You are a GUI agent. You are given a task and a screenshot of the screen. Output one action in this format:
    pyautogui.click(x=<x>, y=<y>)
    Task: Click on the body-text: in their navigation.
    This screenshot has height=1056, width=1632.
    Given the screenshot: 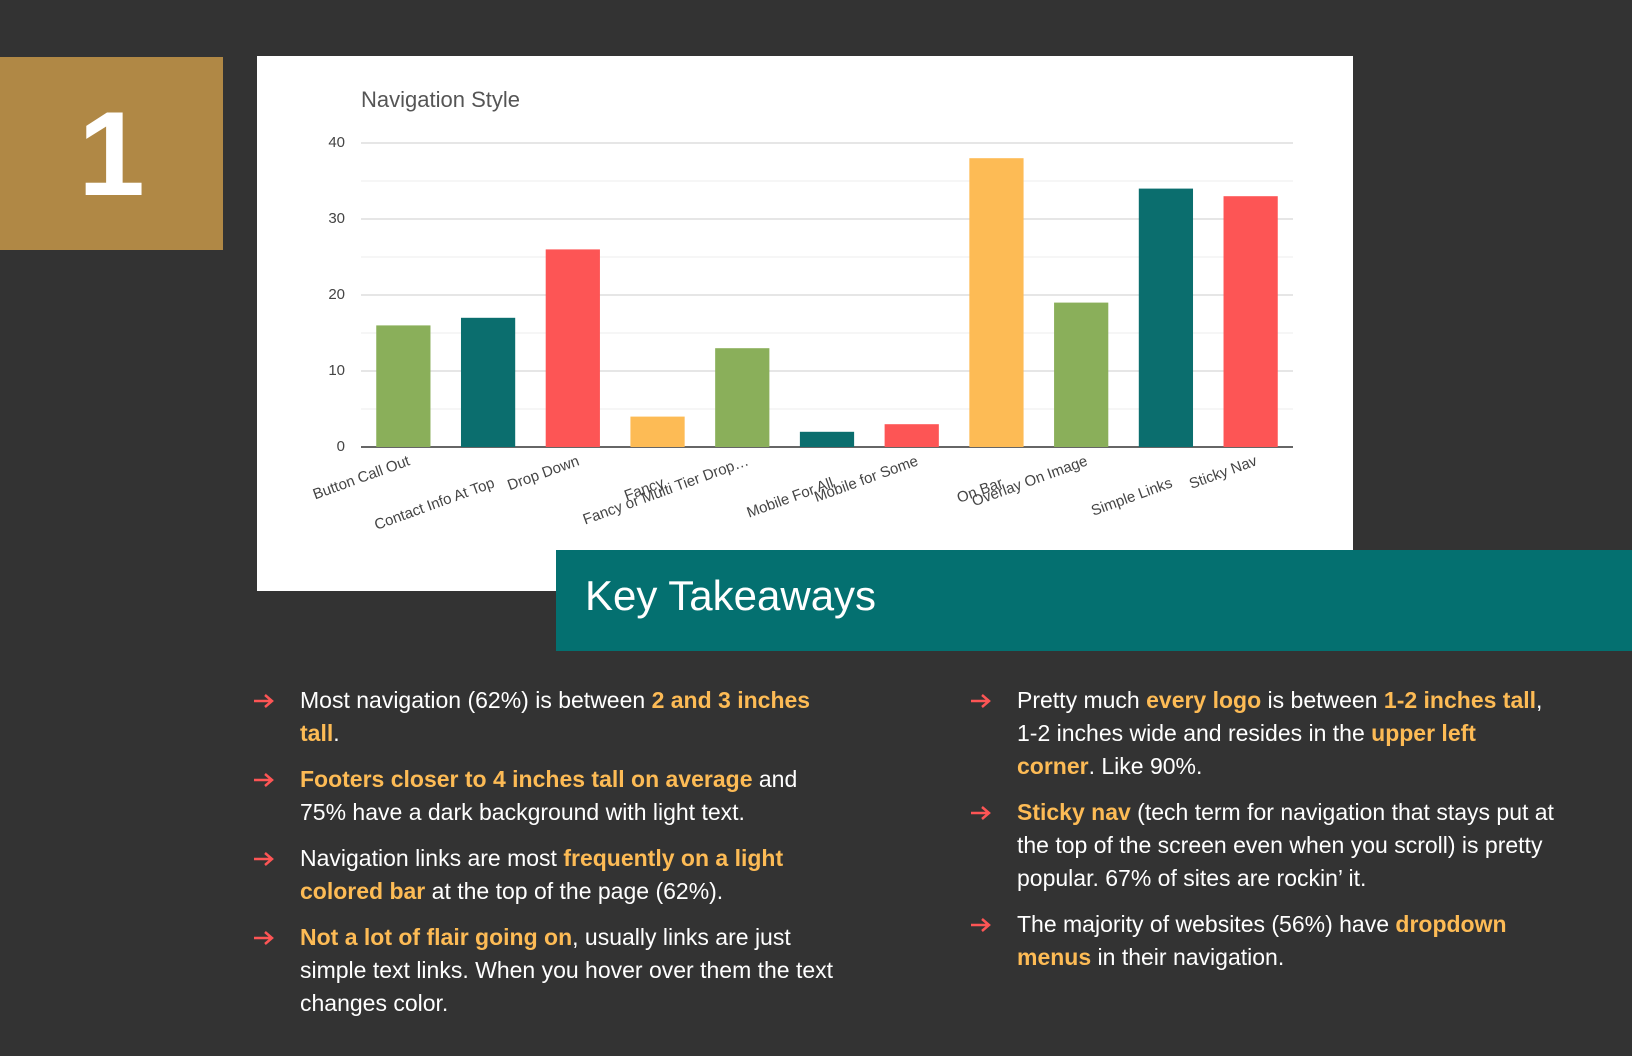 What is the action you would take?
    pyautogui.click(x=1188, y=957)
    